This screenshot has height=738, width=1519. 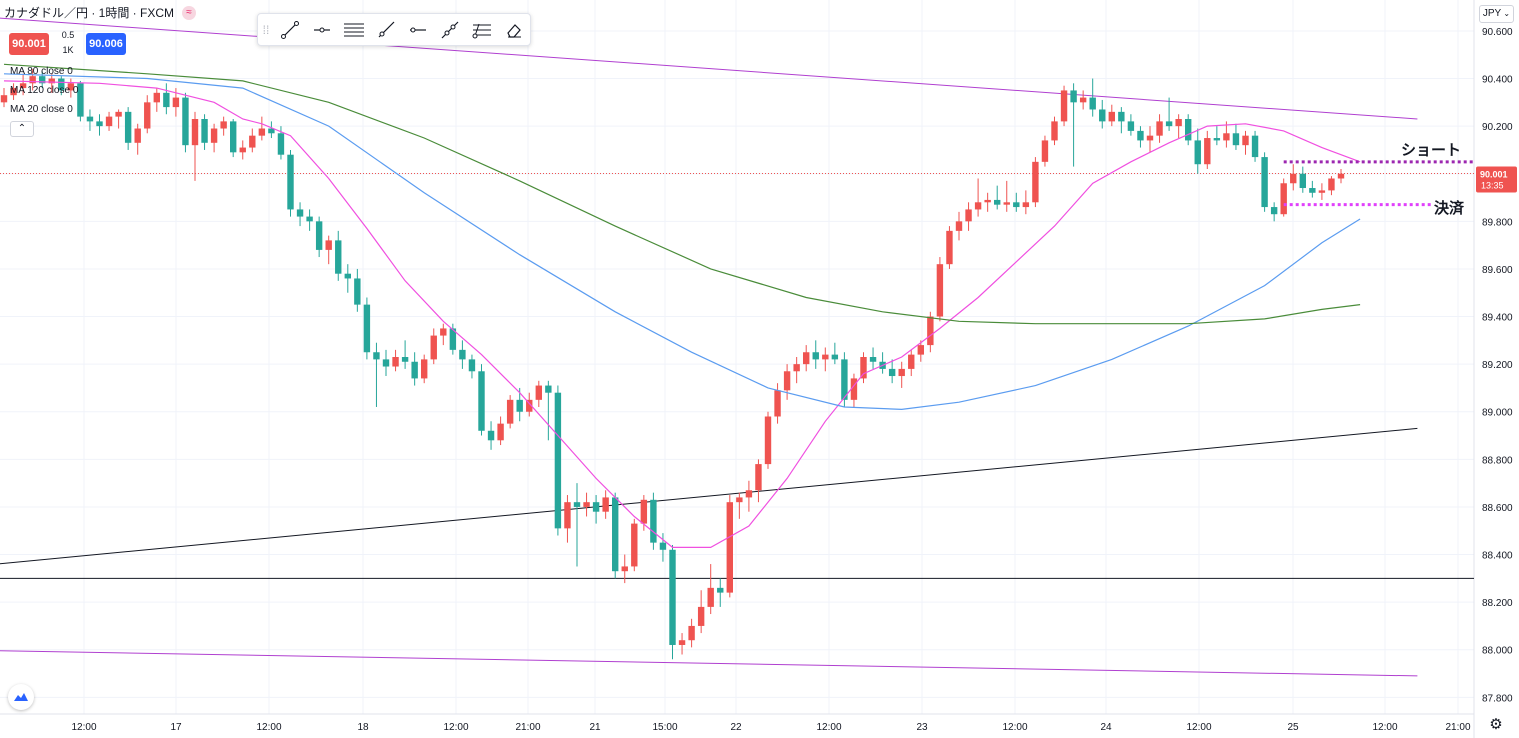 What do you see at coordinates (450, 29) in the screenshot?
I see `extended-line-icon` at bounding box center [450, 29].